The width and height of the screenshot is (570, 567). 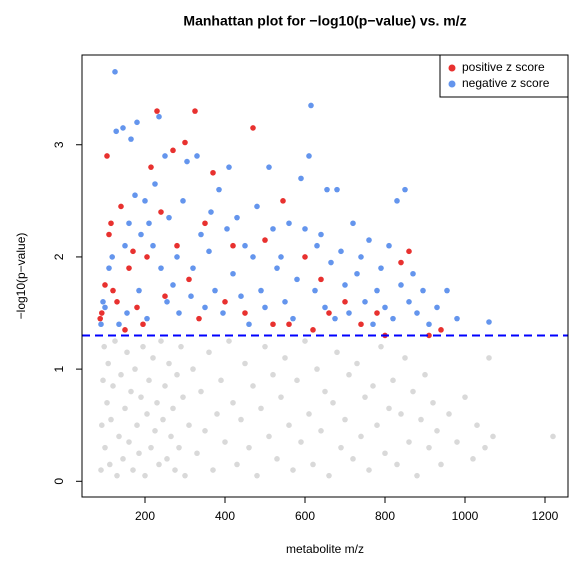 I want to click on legend-box, so click(x=504, y=76).